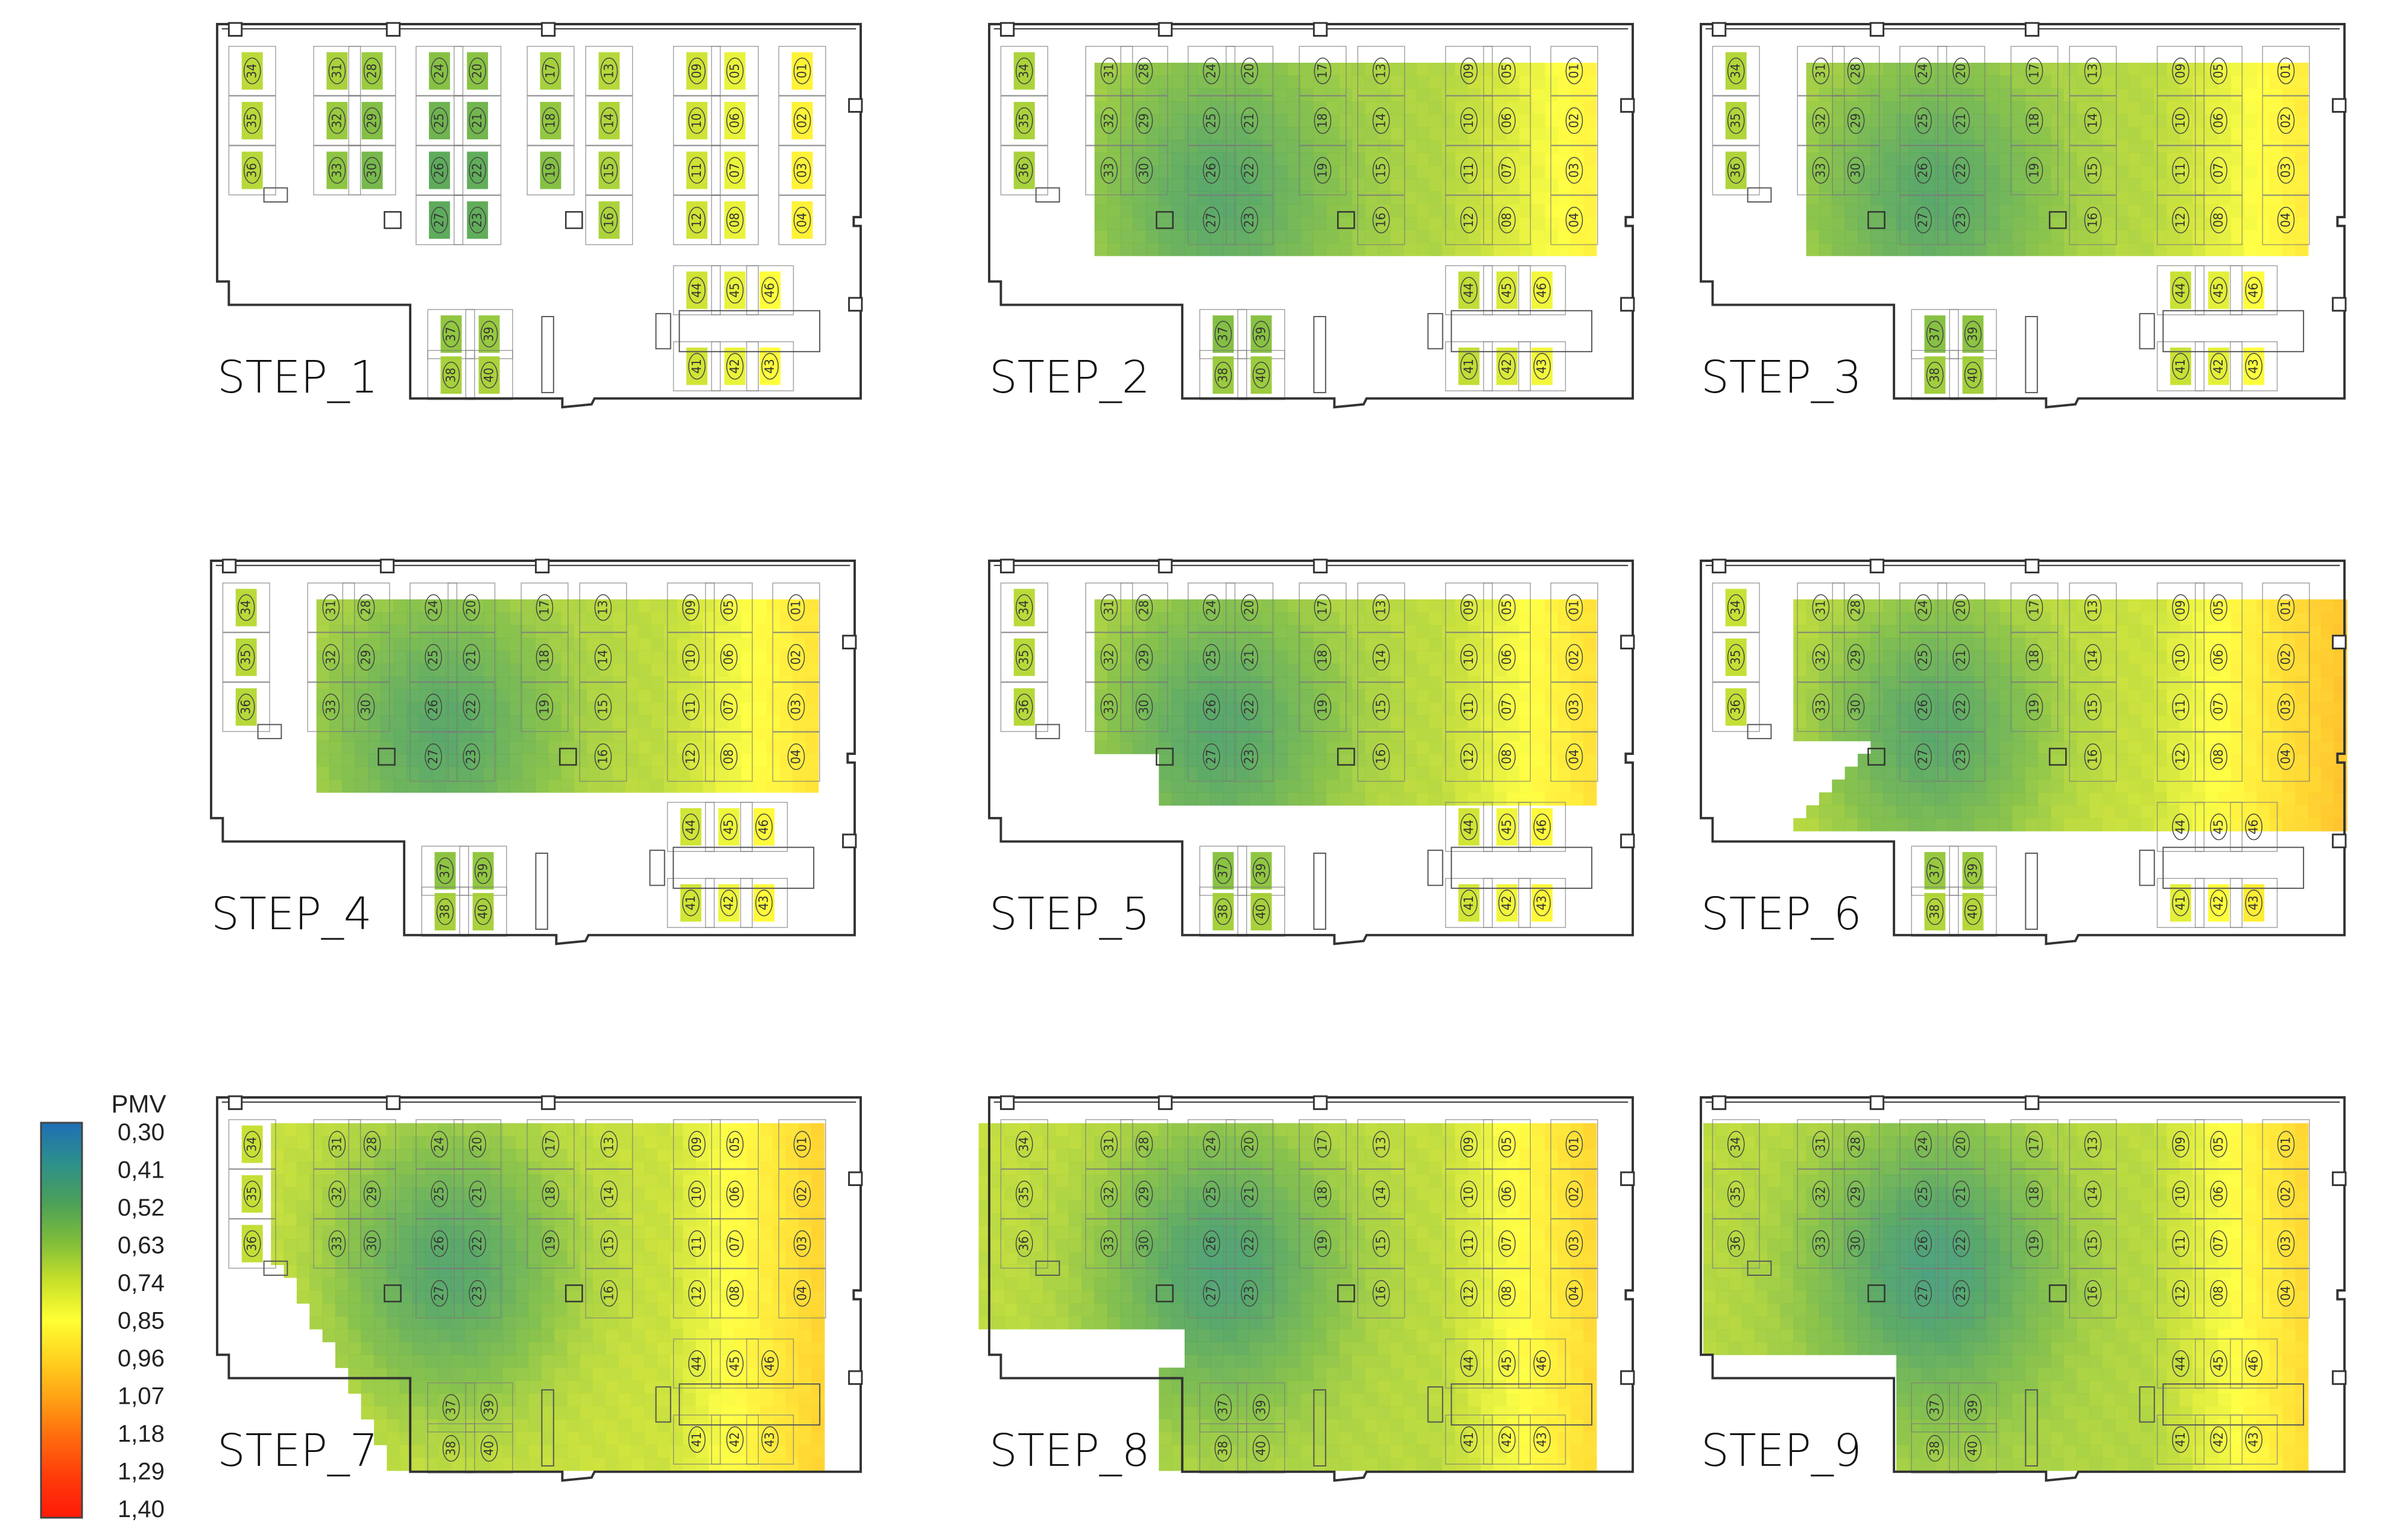 This screenshot has height=1540, width=2406. I want to click on seat-number: 36, so click(1024, 706).